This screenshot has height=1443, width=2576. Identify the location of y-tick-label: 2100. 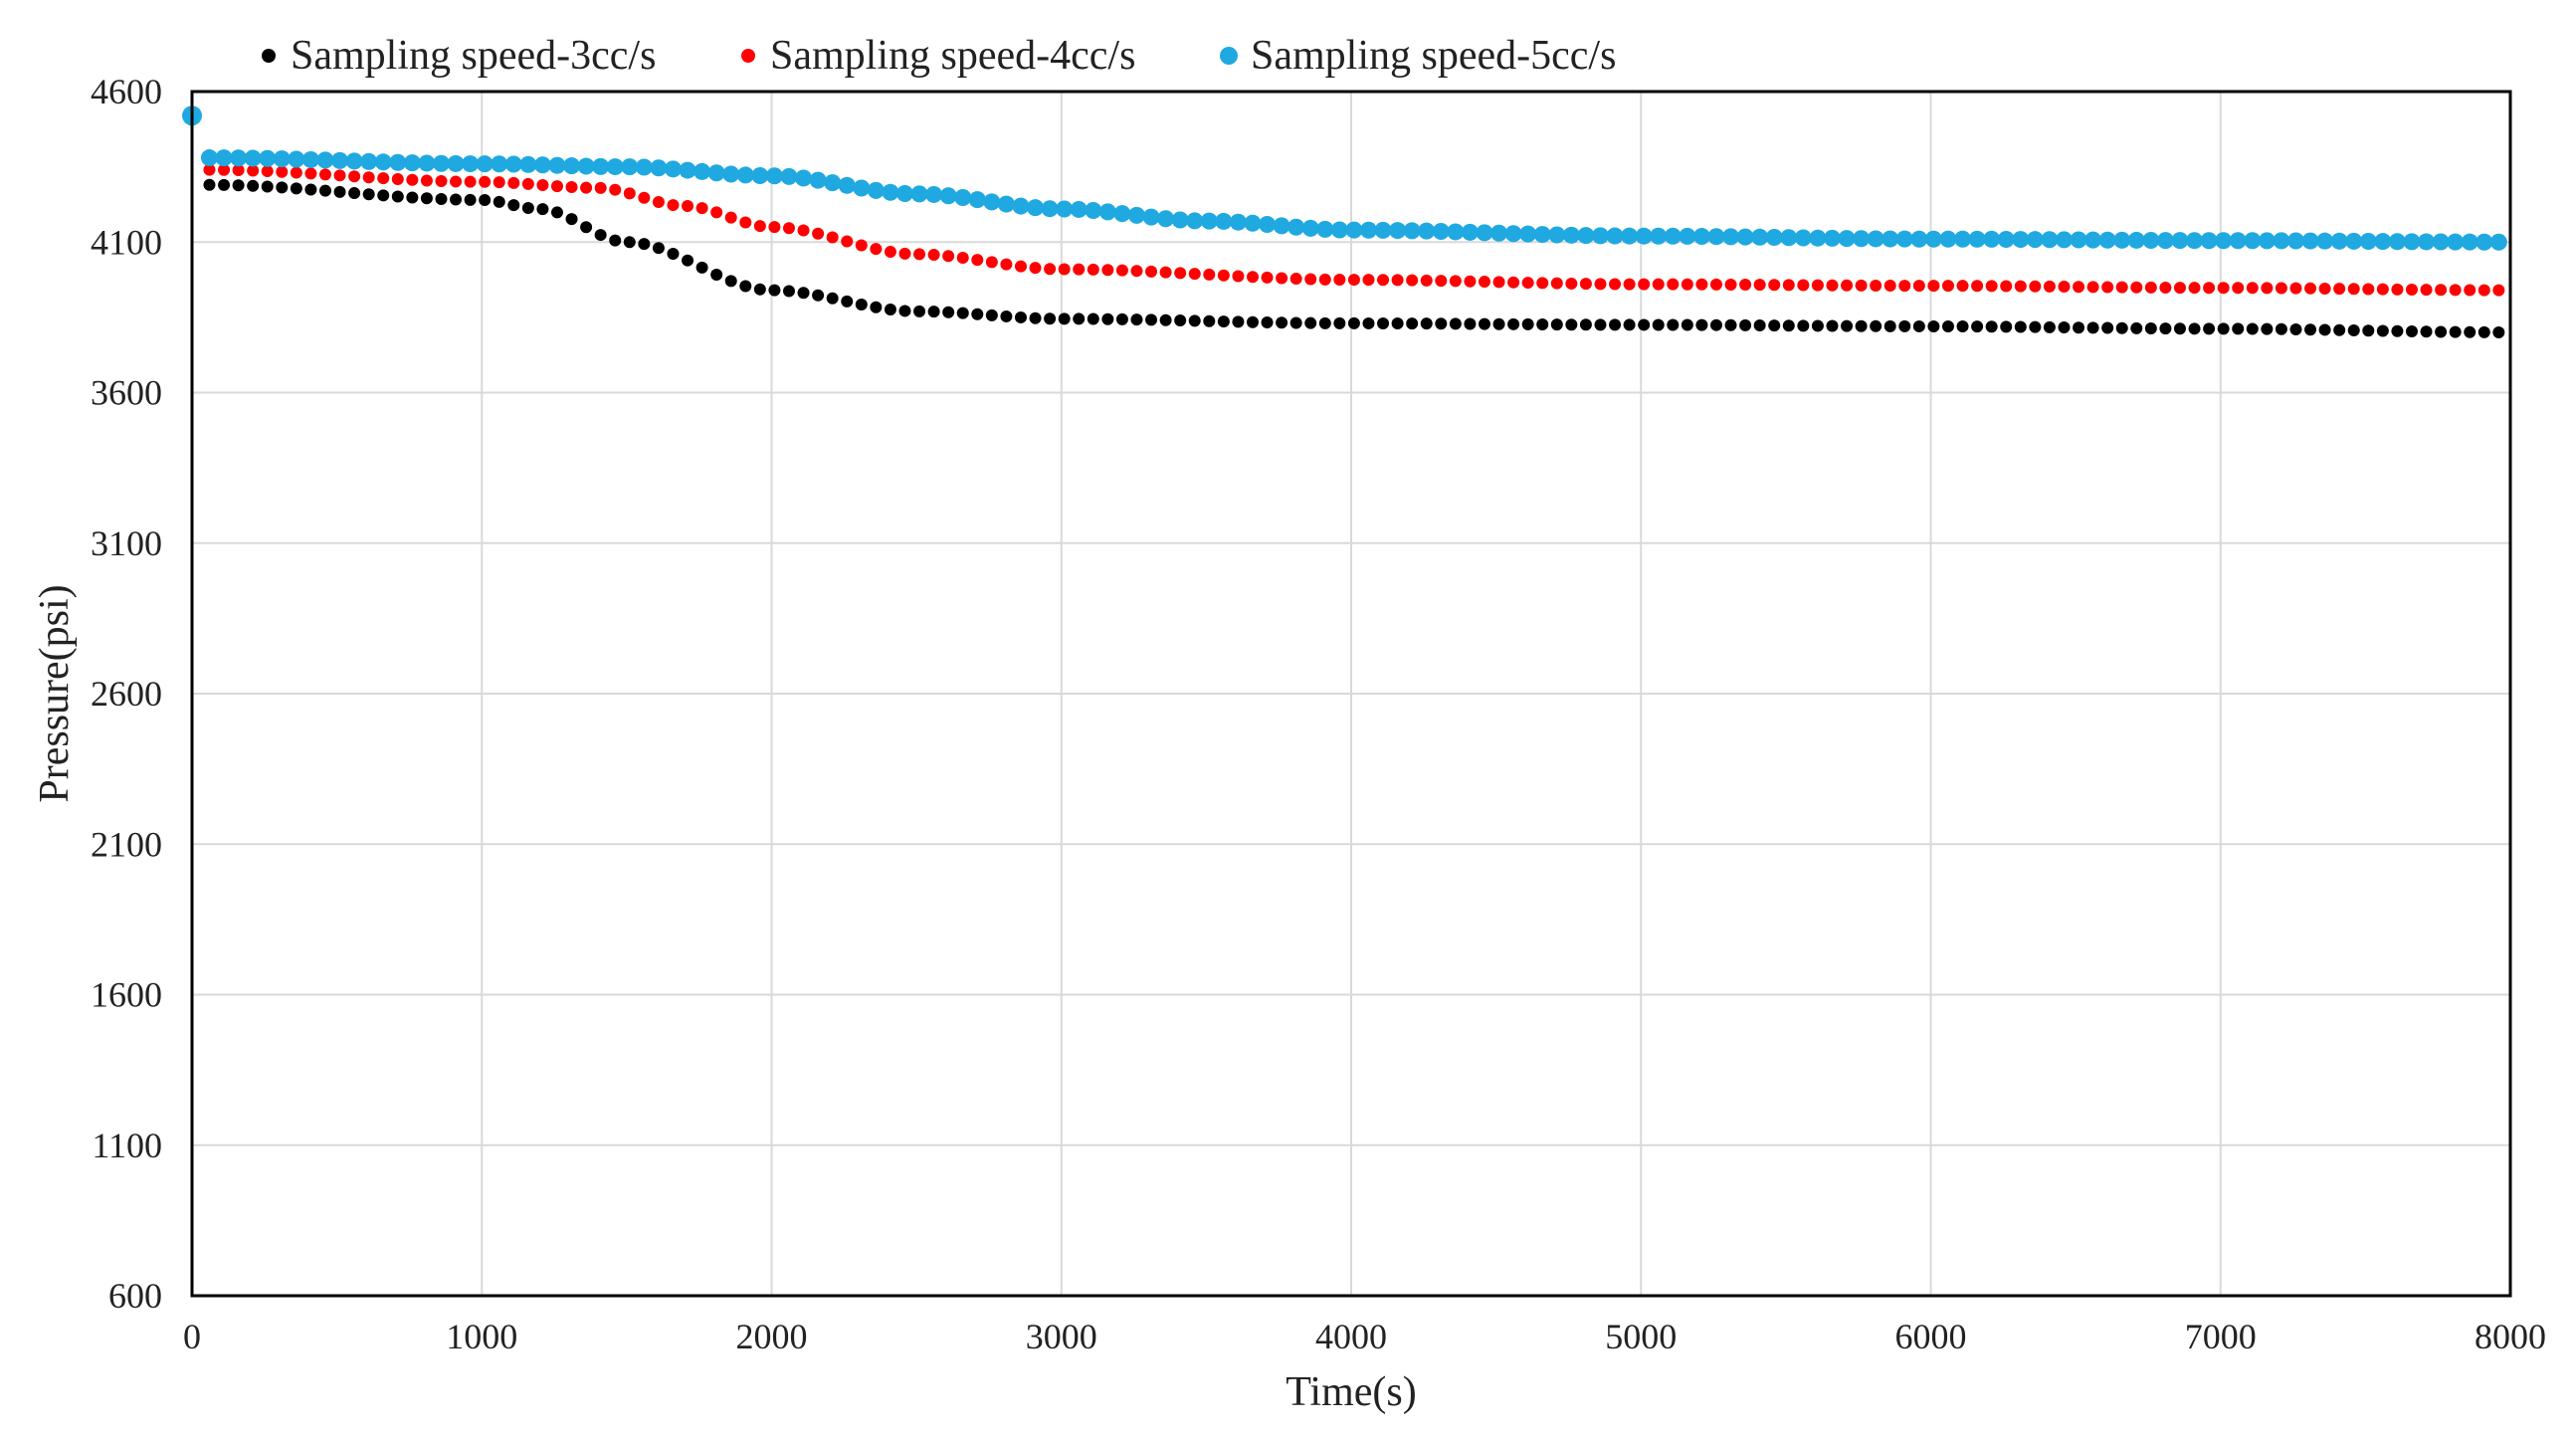
(126, 844).